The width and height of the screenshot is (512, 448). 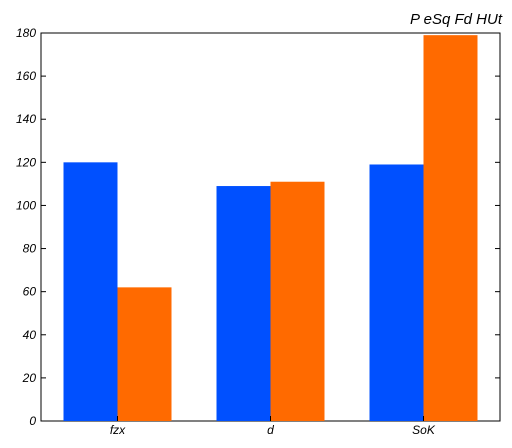 I want to click on x-tick-label: d, so click(x=270, y=430).